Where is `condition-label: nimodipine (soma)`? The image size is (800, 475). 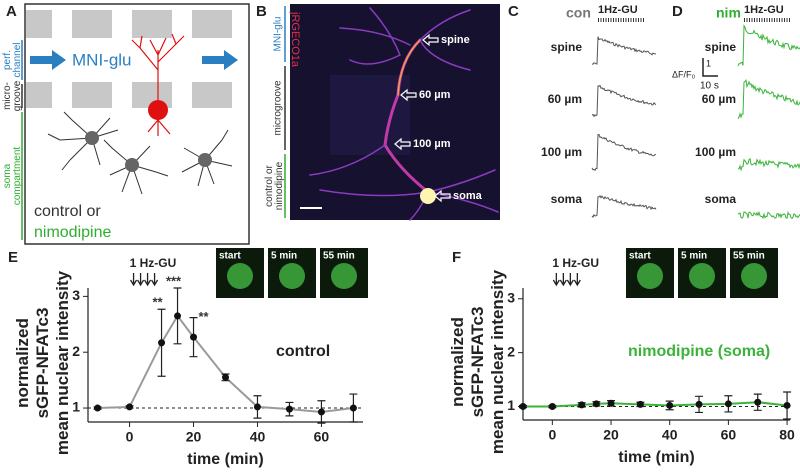
condition-label: nimodipine (soma) is located at coordinates (699, 351).